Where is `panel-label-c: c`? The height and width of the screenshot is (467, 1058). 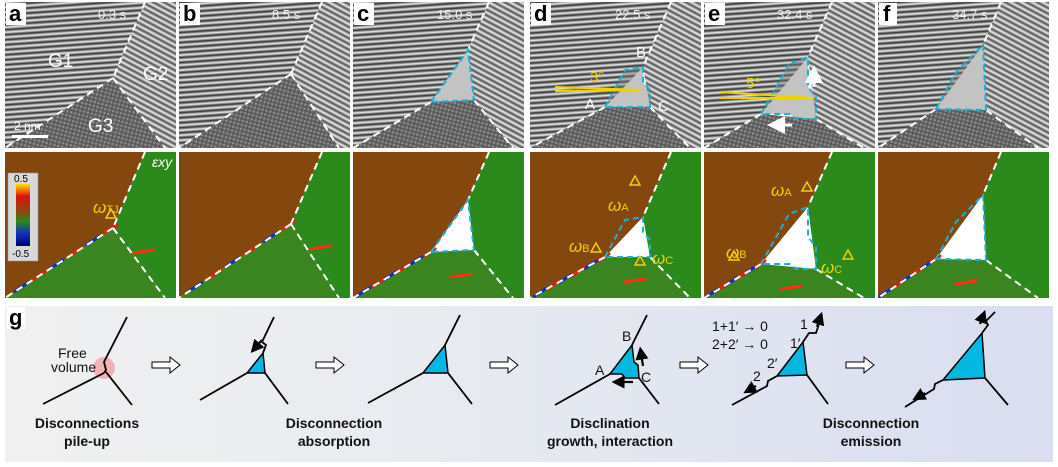 panel-label-c: c is located at coordinates (363, 13).